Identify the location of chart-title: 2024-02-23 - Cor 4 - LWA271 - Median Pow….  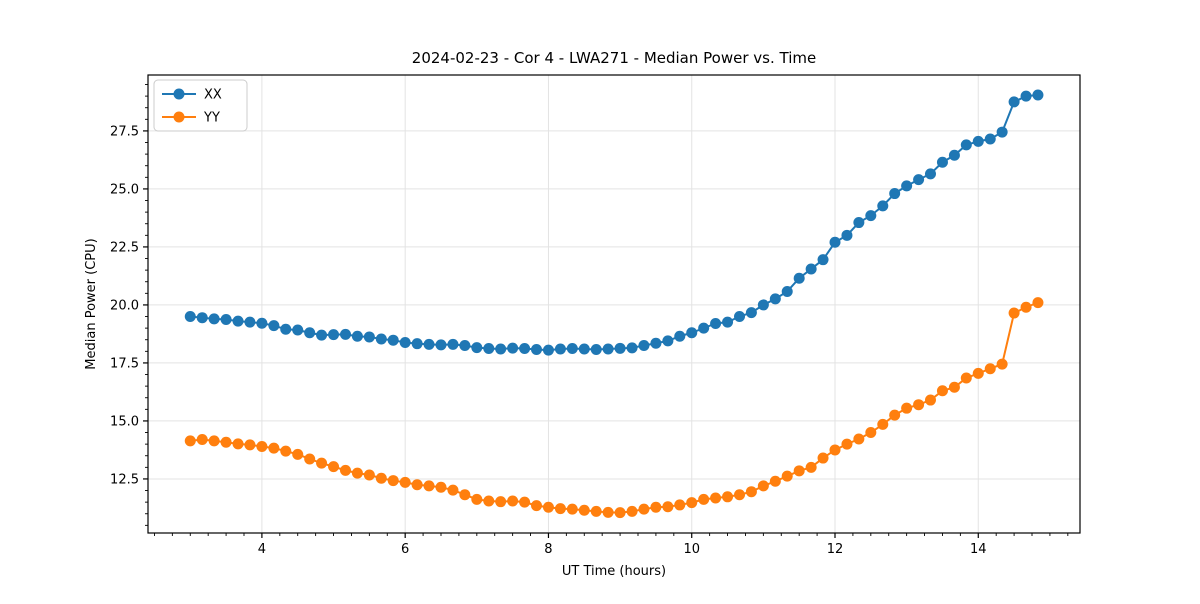
(614, 58).